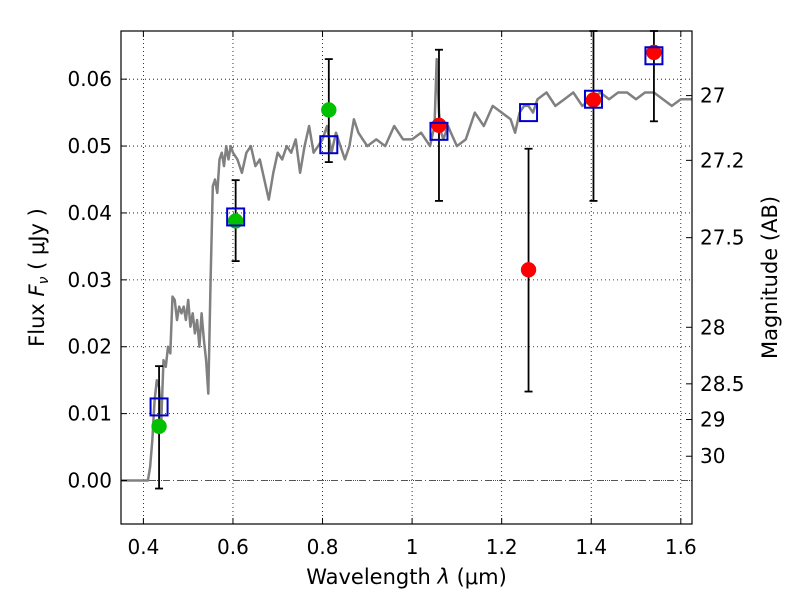  What do you see at coordinates (89, 347) in the screenshot?
I see `y-tick-label: 0.02` at bounding box center [89, 347].